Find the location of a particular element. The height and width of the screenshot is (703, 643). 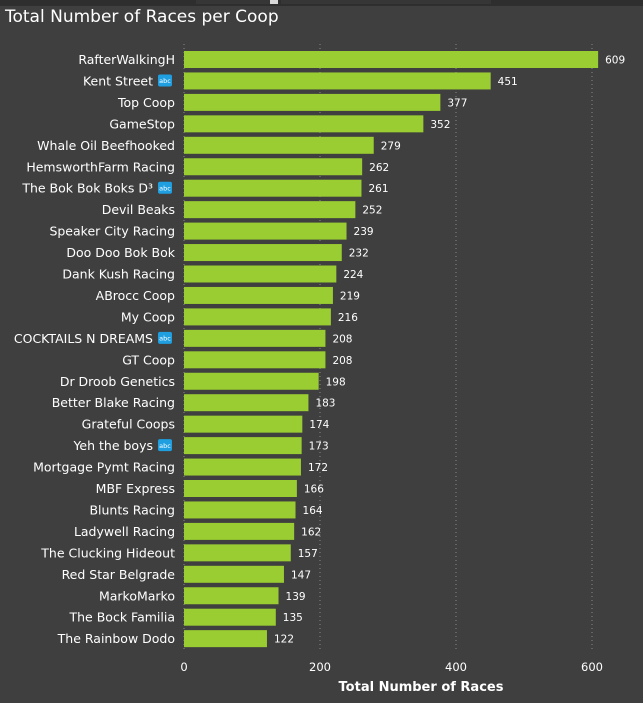

x-tick-label: 600 is located at coordinates (592, 667).